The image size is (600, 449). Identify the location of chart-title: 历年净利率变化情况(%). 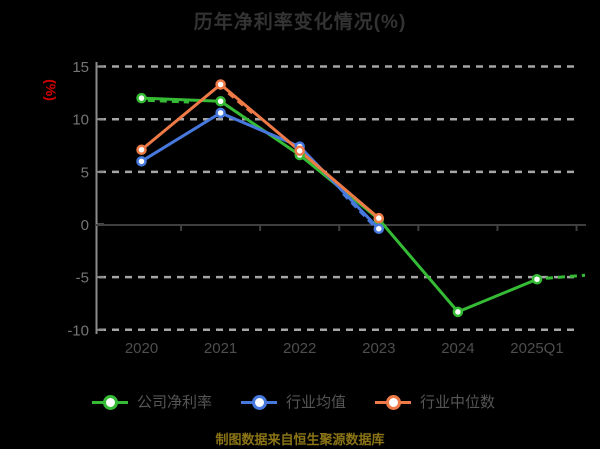
(300, 22).